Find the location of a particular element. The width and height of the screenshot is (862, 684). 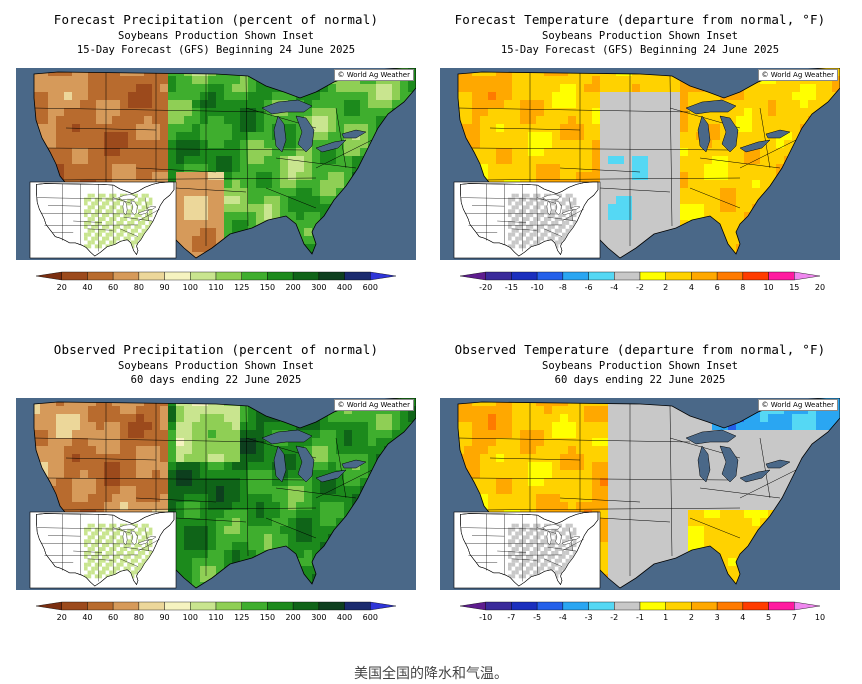

legend-tick-label: -5 is located at coordinates (537, 617).